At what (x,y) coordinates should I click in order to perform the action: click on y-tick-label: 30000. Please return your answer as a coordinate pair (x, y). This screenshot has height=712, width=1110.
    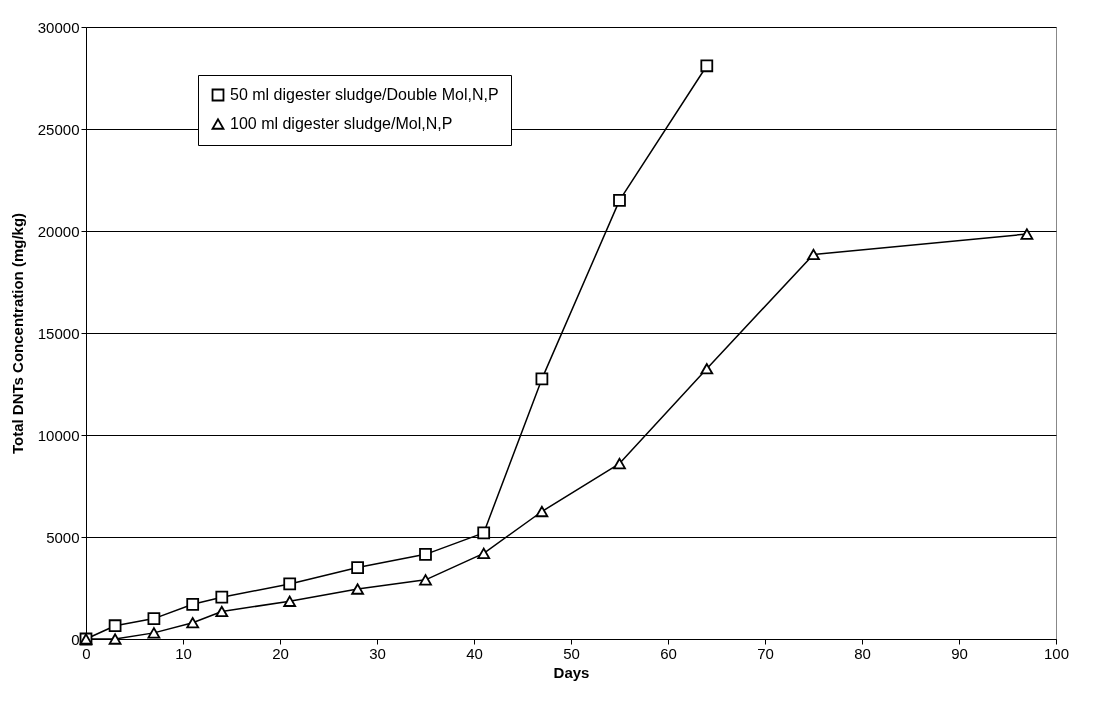
    Looking at the image, I should click on (58, 27).